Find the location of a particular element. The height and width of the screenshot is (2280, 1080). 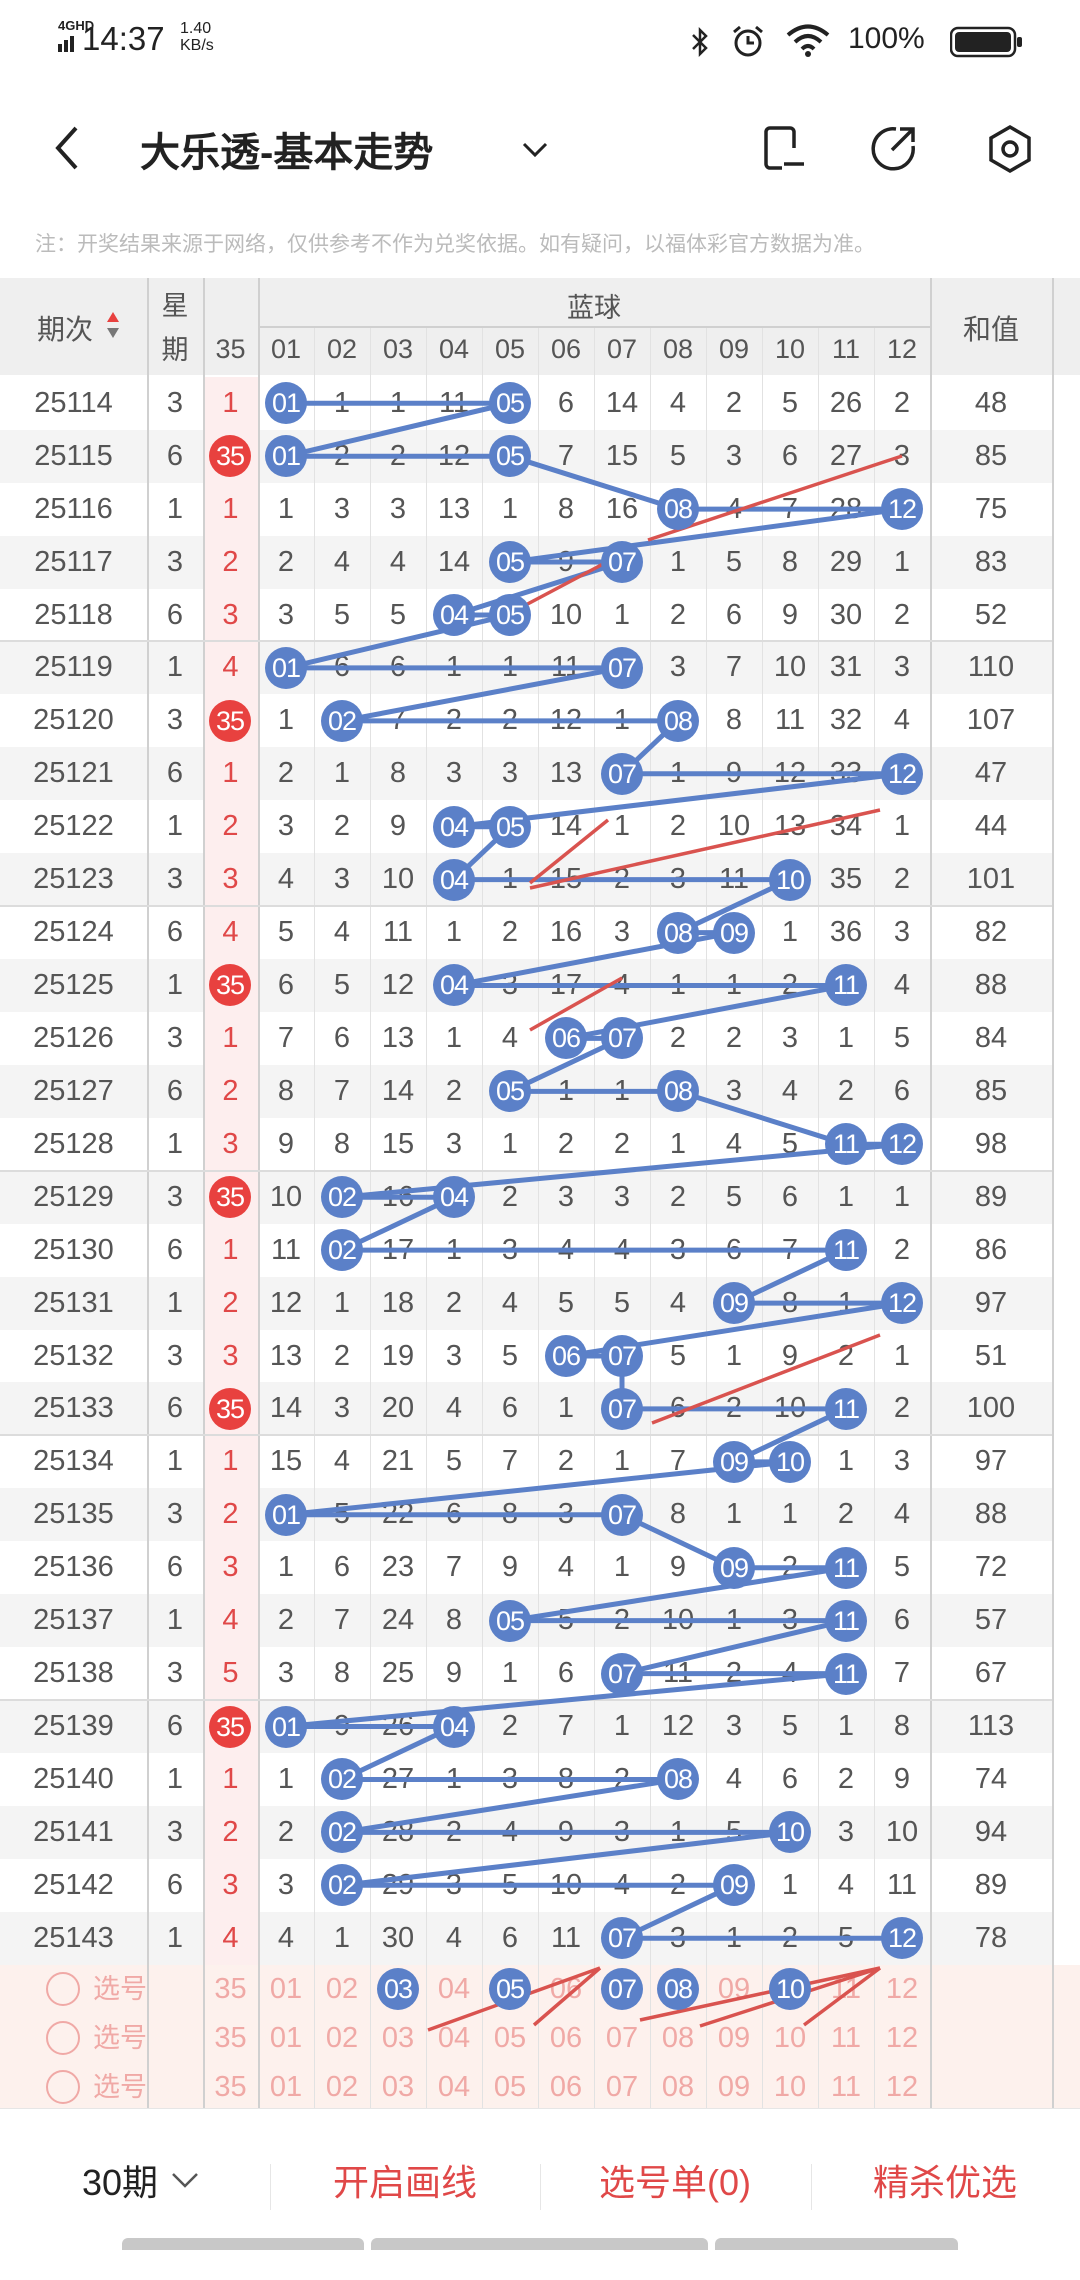

period-cell: 25124 is located at coordinates (73, 932).